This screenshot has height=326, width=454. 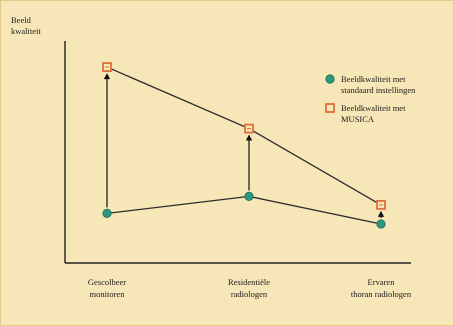 I want to click on y-axis-label-line: kwaliteit, so click(x=26, y=31).